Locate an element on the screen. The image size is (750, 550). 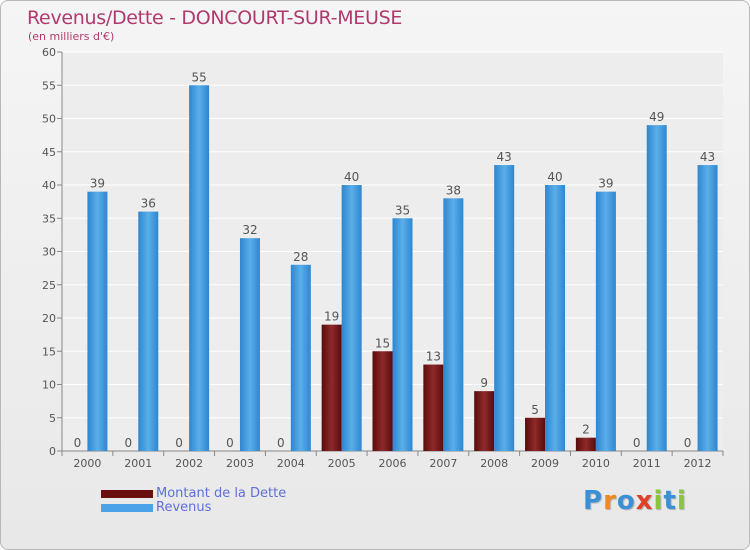
legend-item-debt: Montant de la Dette is located at coordinates (193, 494).